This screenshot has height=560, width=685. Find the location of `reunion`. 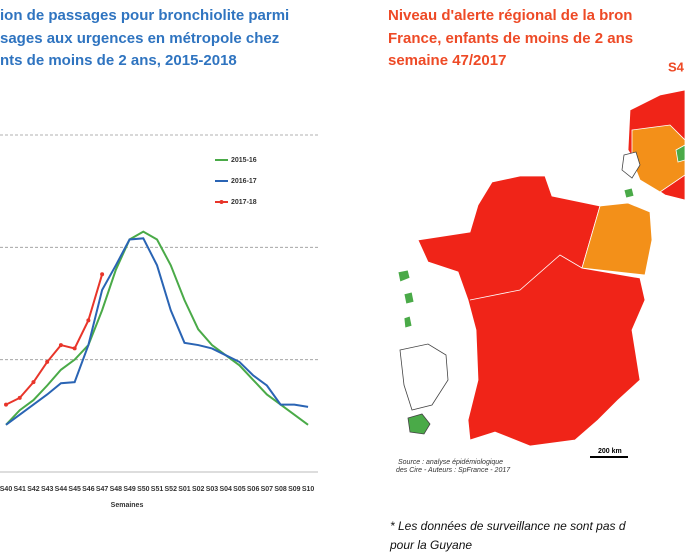

reunion is located at coordinates (419, 424).